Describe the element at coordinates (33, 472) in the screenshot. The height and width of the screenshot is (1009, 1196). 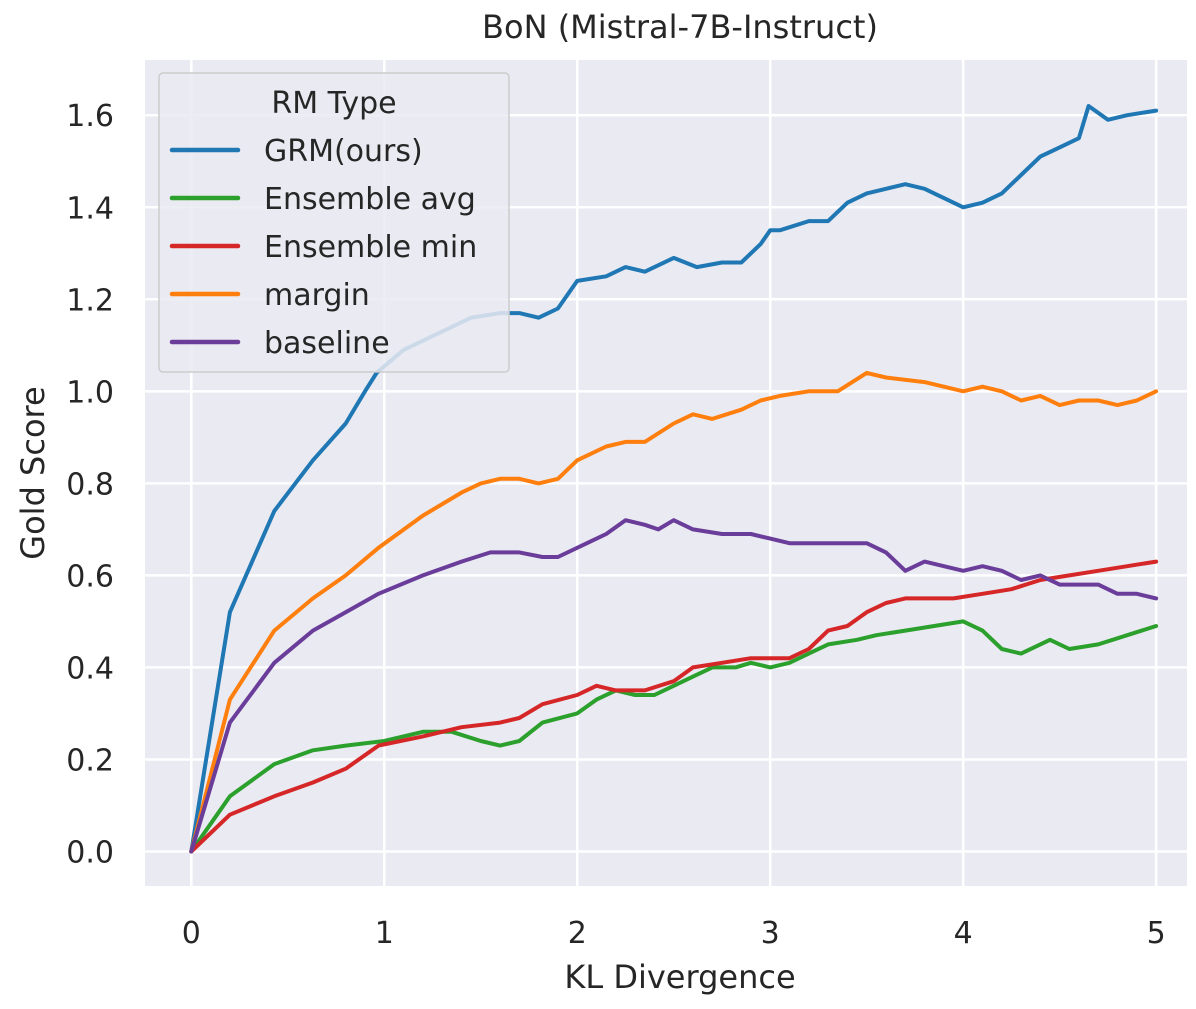
I see `y-axis-label: Gold Score` at that location.